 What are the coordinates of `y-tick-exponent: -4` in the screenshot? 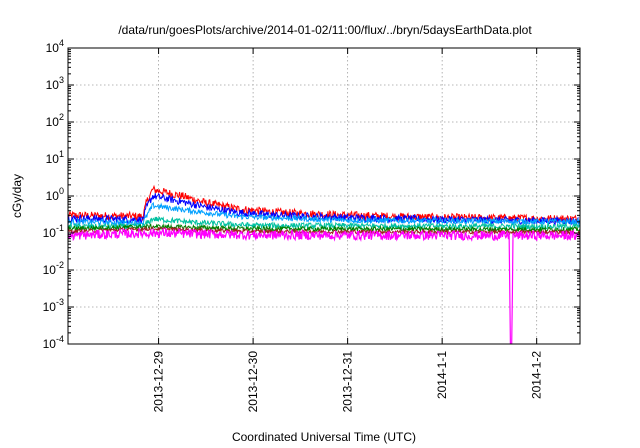 It's located at (60, 339).